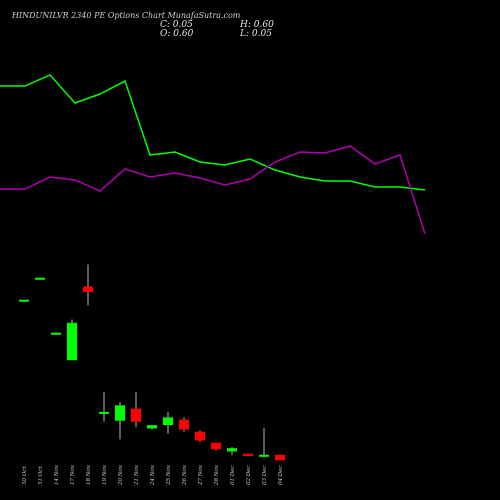  What do you see at coordinates (183, 34) in the screenshot?
I see `open-value: 0.60` at bounding box center [183, 34].